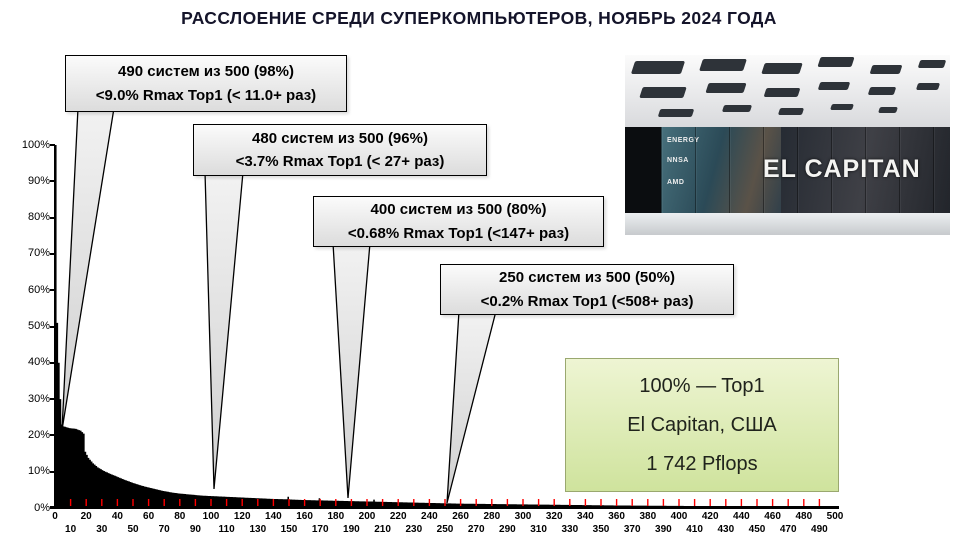  I want to click on x-tick-label: 130, so click(258, 529).